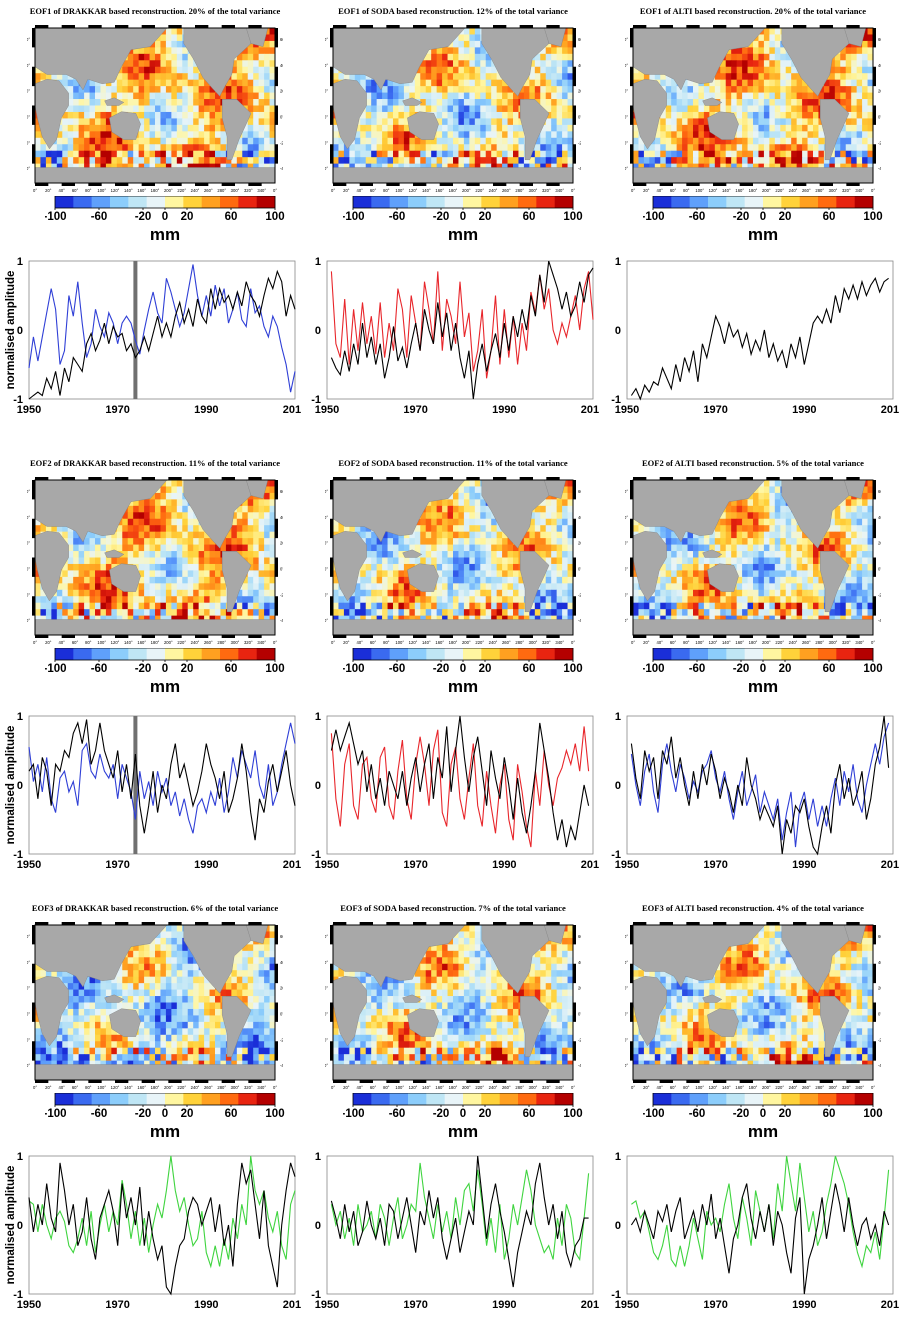 The image size is (918, 1331). I want to click on lat-tick-label: -20°, so click(28, 594).